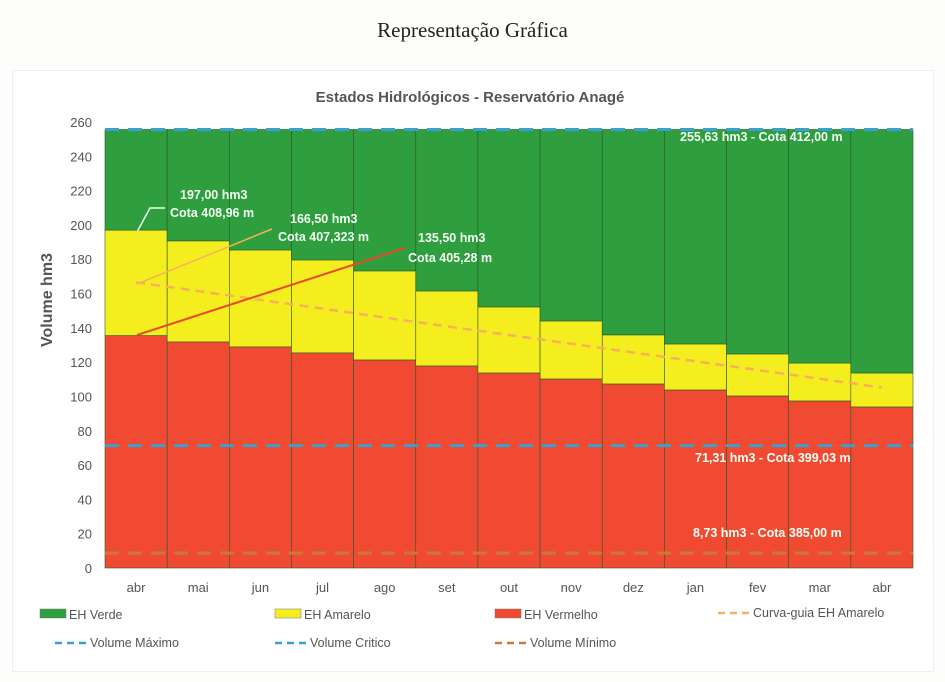 Image resolution: width=945 pixels, height=682 pixels. I want to click on annotation-label: 255,63 hm3 - Cota 412,00 m, so click(761, 137).